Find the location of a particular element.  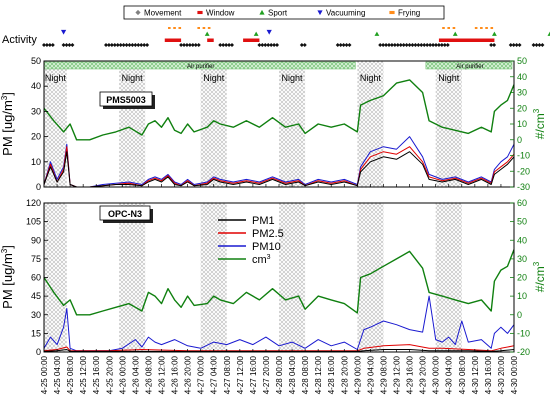

xtick-label: 4-25 16:00 is located at coordinates (96, 374).